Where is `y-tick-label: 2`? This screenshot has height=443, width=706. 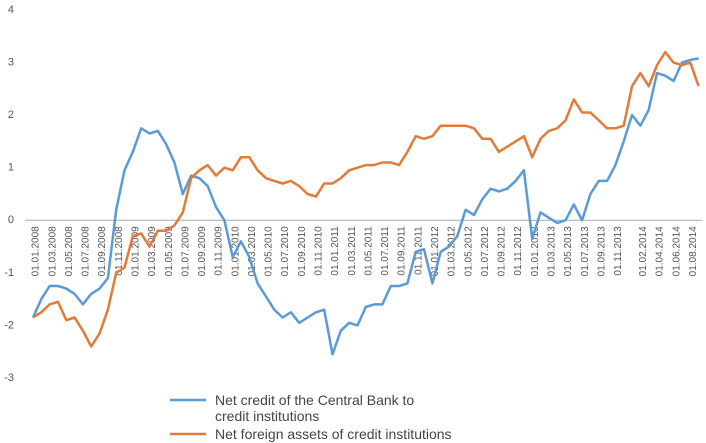
y-tick-label: 2 is located at coordinates (11, 115).